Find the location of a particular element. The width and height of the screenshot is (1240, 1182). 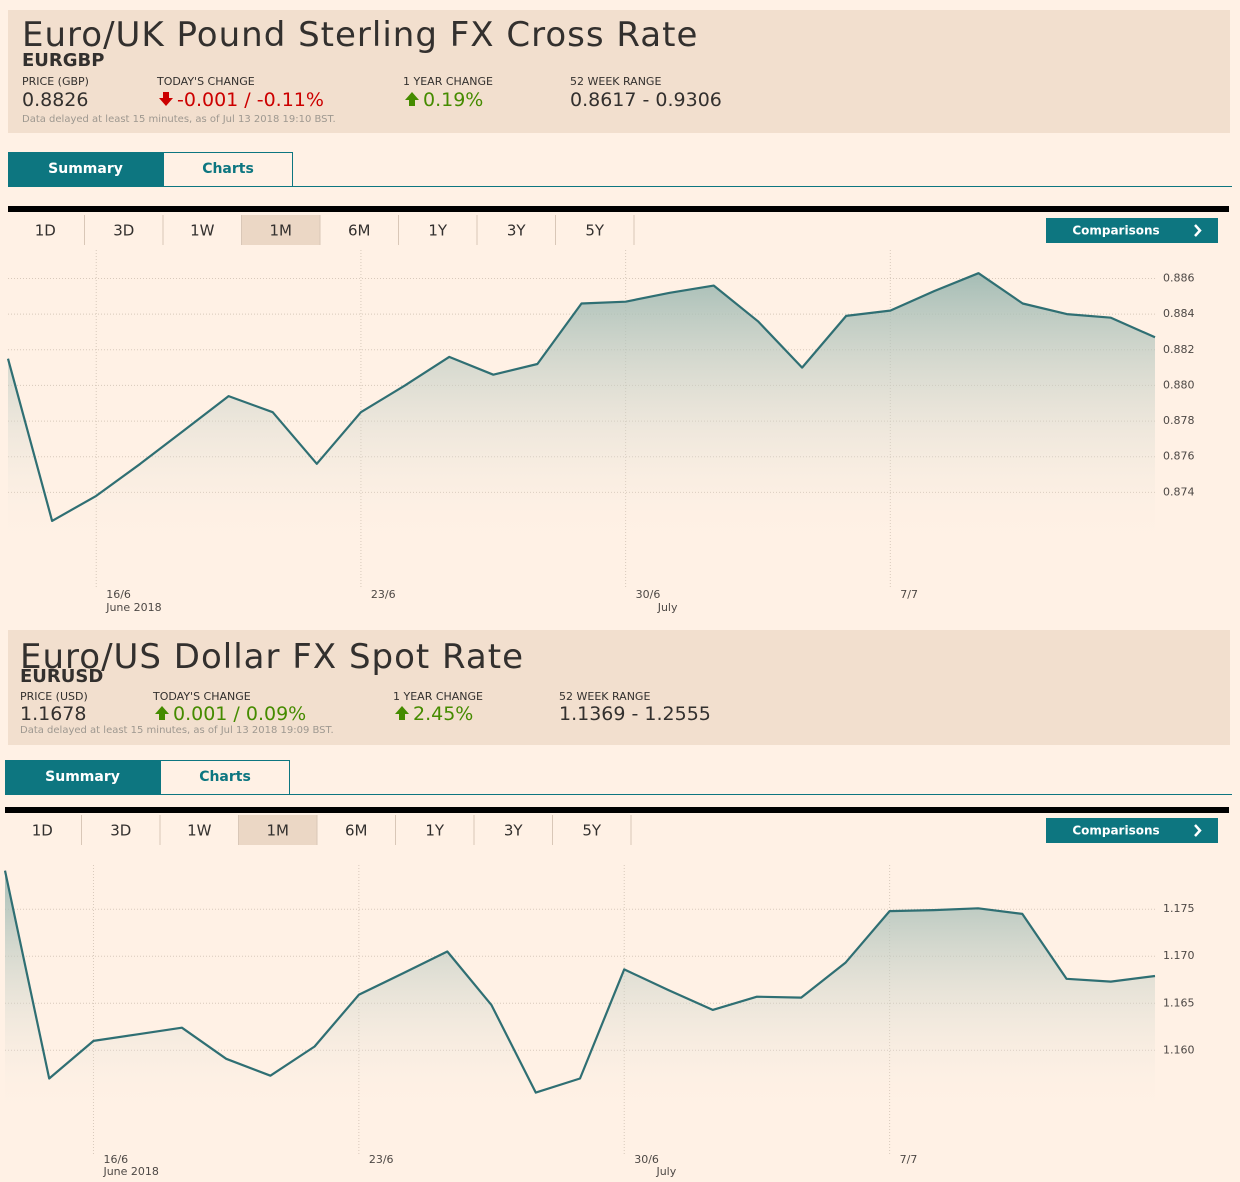

y-tick-label: 1.170 is located at coordinates (1179, 955).